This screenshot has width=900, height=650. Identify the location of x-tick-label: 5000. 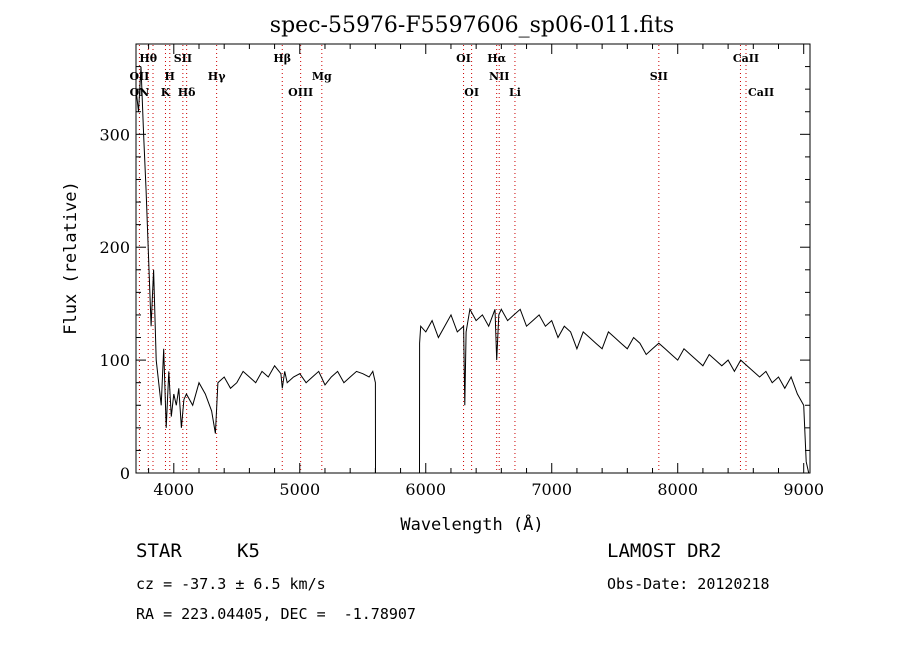
(299, 489).